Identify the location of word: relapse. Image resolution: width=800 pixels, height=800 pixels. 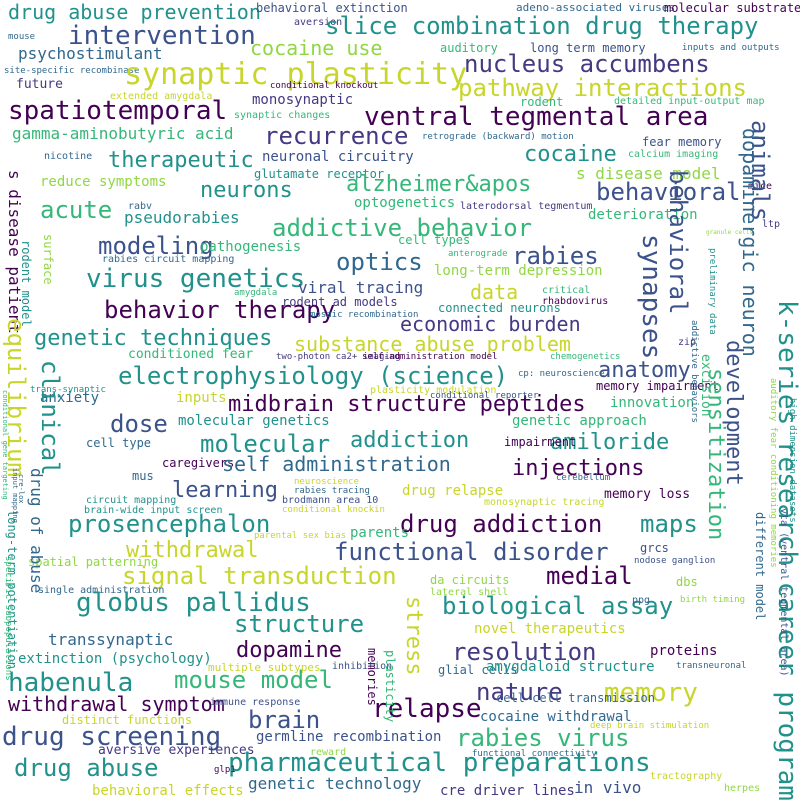
(427, 709).